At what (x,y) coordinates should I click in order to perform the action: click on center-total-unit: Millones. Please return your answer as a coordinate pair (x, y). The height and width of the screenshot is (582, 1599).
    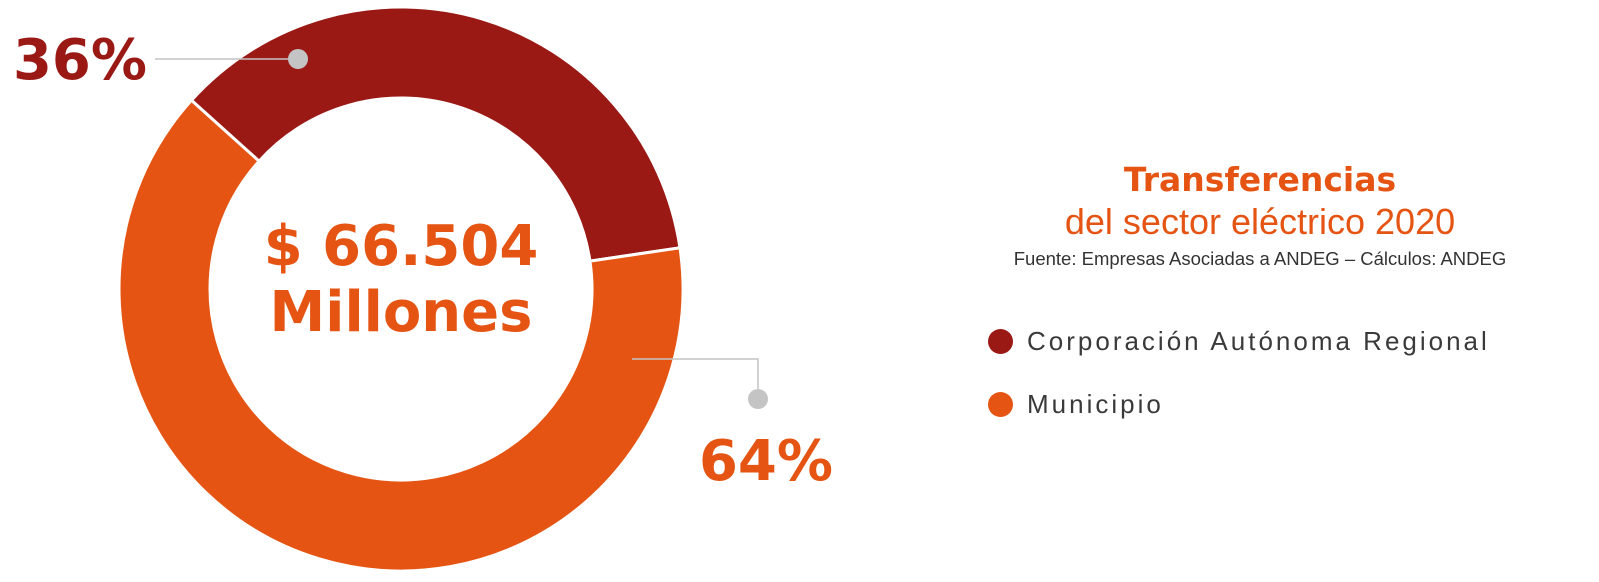
    Looking at the image, I should click on (401, 312).